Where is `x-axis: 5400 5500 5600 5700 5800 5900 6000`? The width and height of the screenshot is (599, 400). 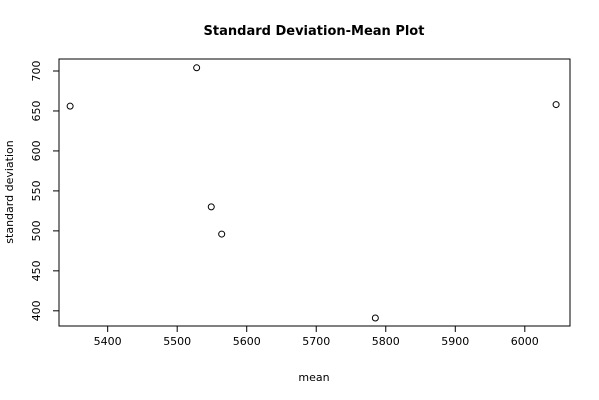 x-axis: 5400 5500 5600 5700 5800 5900 6000 is located at coordinates (316, 337).